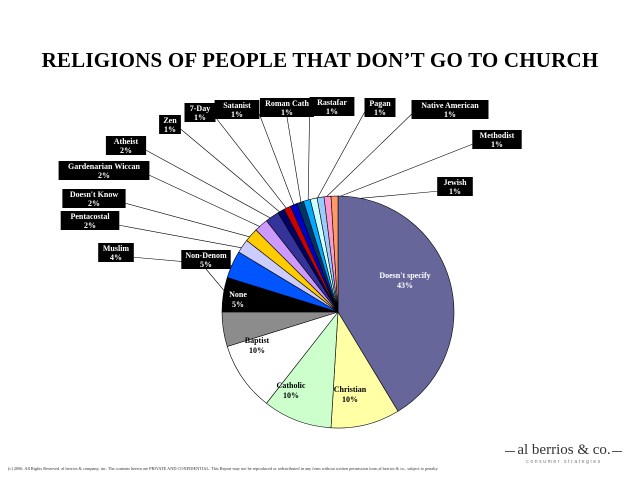 This screenshot has height=480, width=640. Describe the element at coordinates (94, 194) in the screenshot. I see `callout-label-doesn-t-know: Doesn't Know` at that location.